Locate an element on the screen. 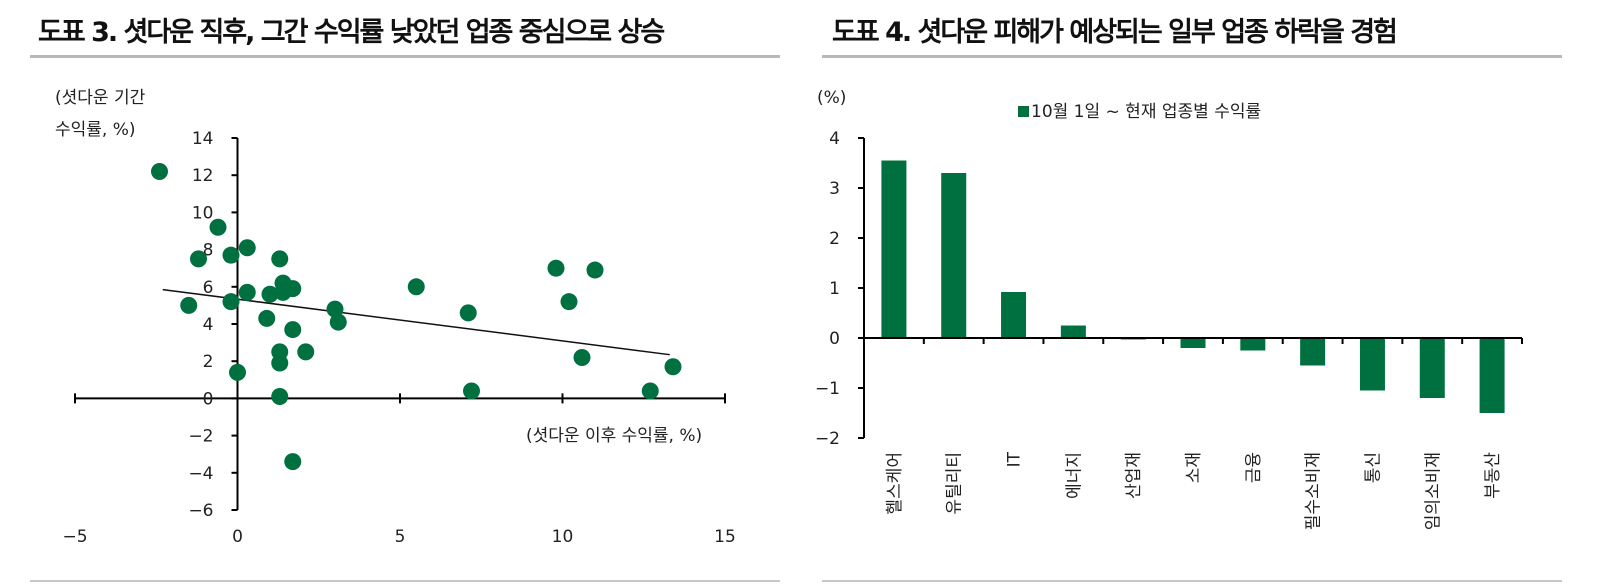 This screenshot has height=587, width=1612. category-label: IT is located at coordinates (1015, 459).